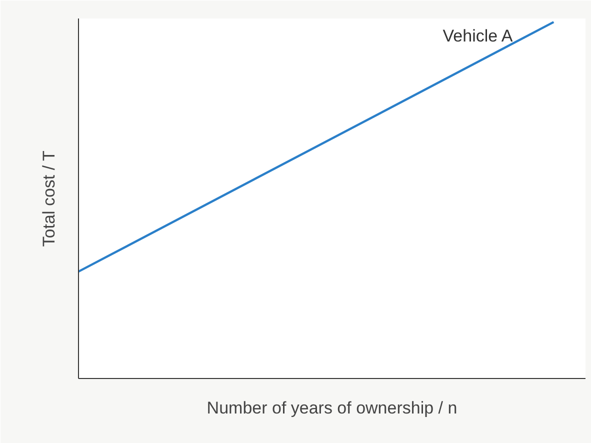 Image resolution: width=591 pixels, height=443 pixels. I want to click on series-label: Vehicle A, so click(478, 36).